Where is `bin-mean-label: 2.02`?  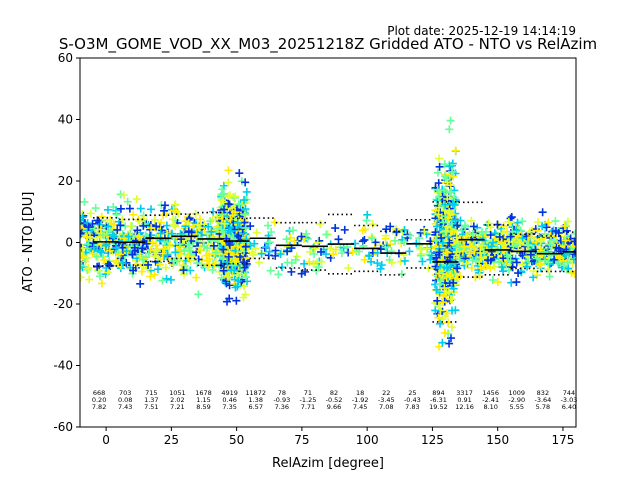
bin-mean-label: 2.02 is located at coordinates (177, 400).